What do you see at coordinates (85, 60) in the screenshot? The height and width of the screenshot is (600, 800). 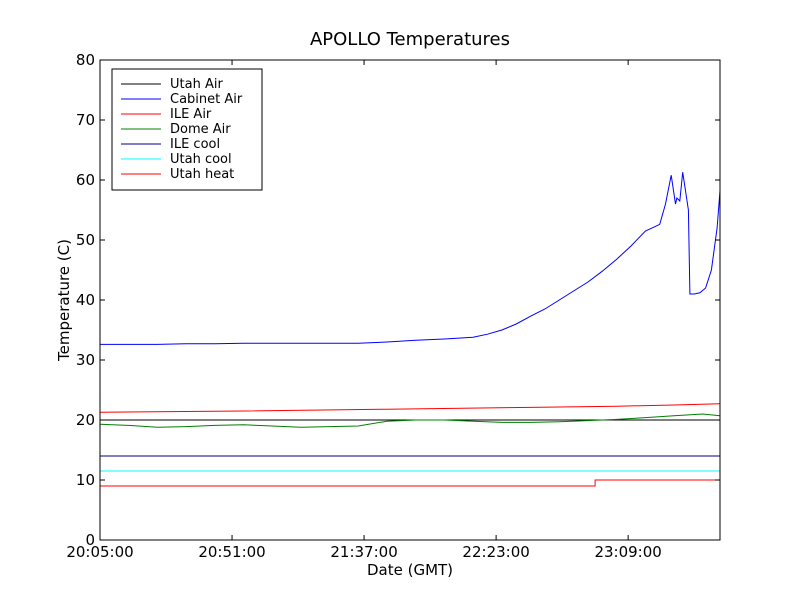 I see `y-tick-label: 80` at bounding box center [85, 60].